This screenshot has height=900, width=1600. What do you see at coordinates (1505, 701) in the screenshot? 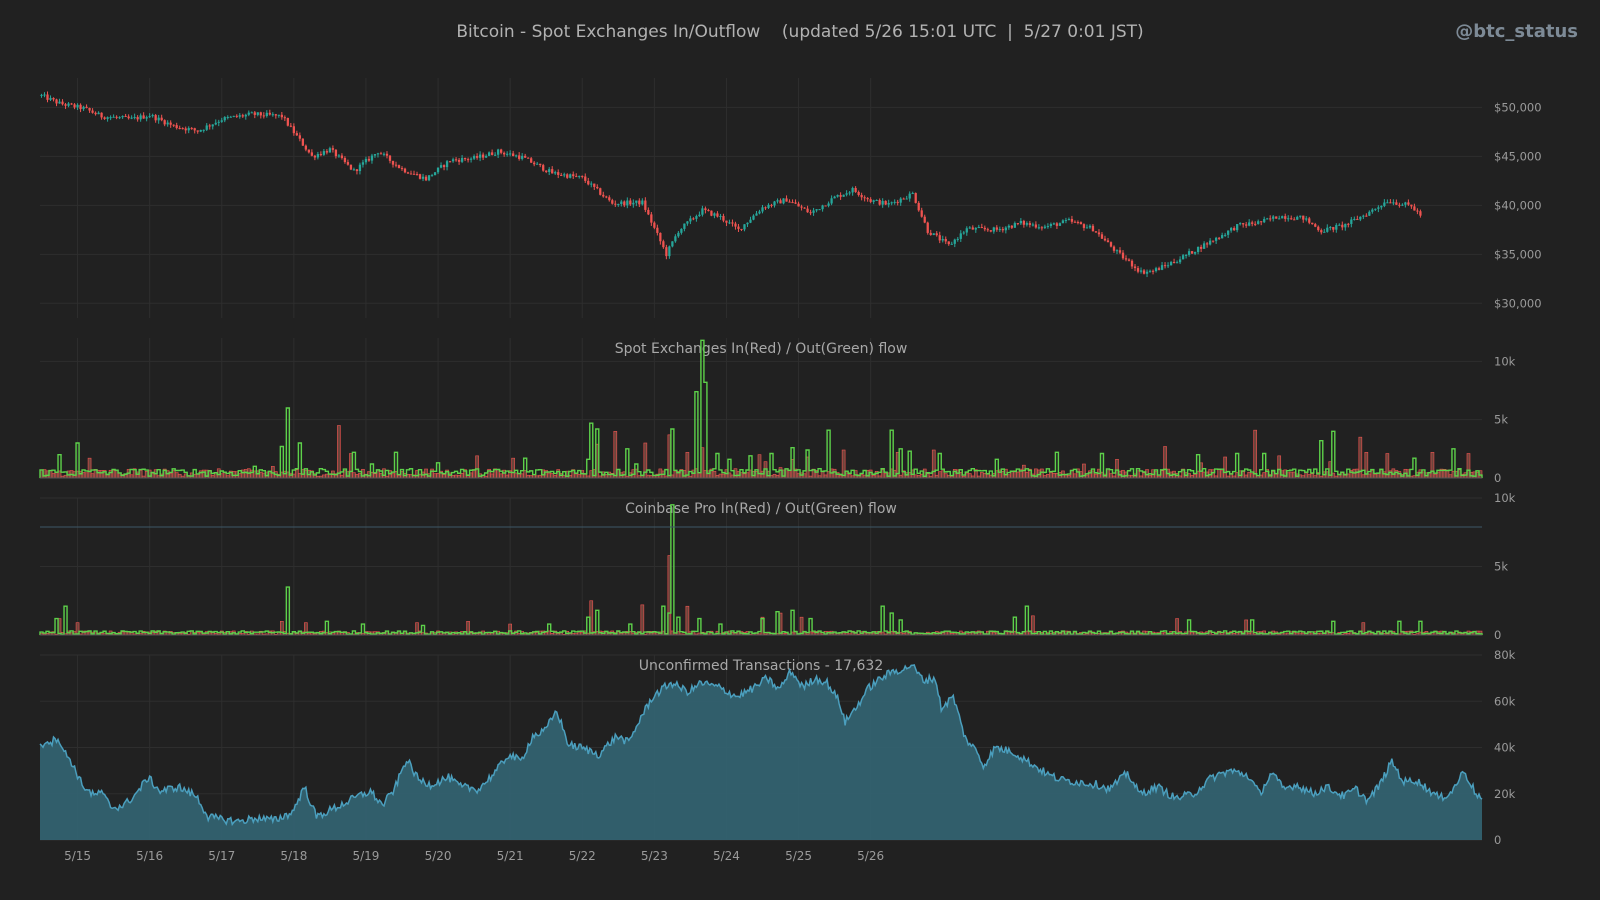
I see `y-tick-label: 60k` at bounding box center [1505, 701].